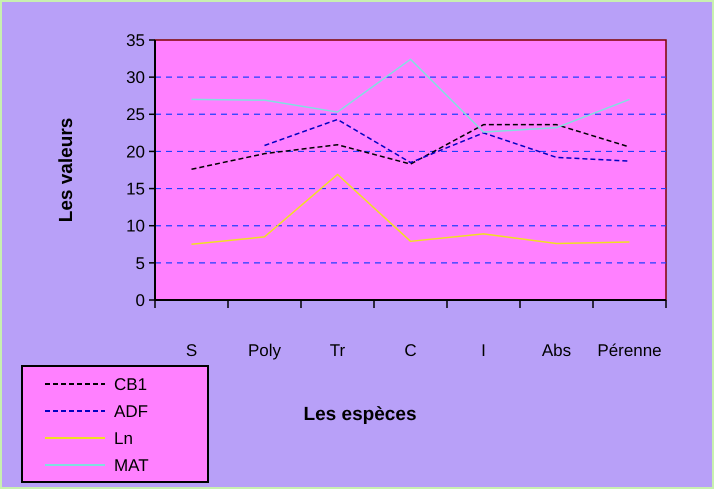  What do you see at coordinates (629, 350) in the screenshot?
I see `x-tick-label: Pérenne` at bounding box center [629, 350].